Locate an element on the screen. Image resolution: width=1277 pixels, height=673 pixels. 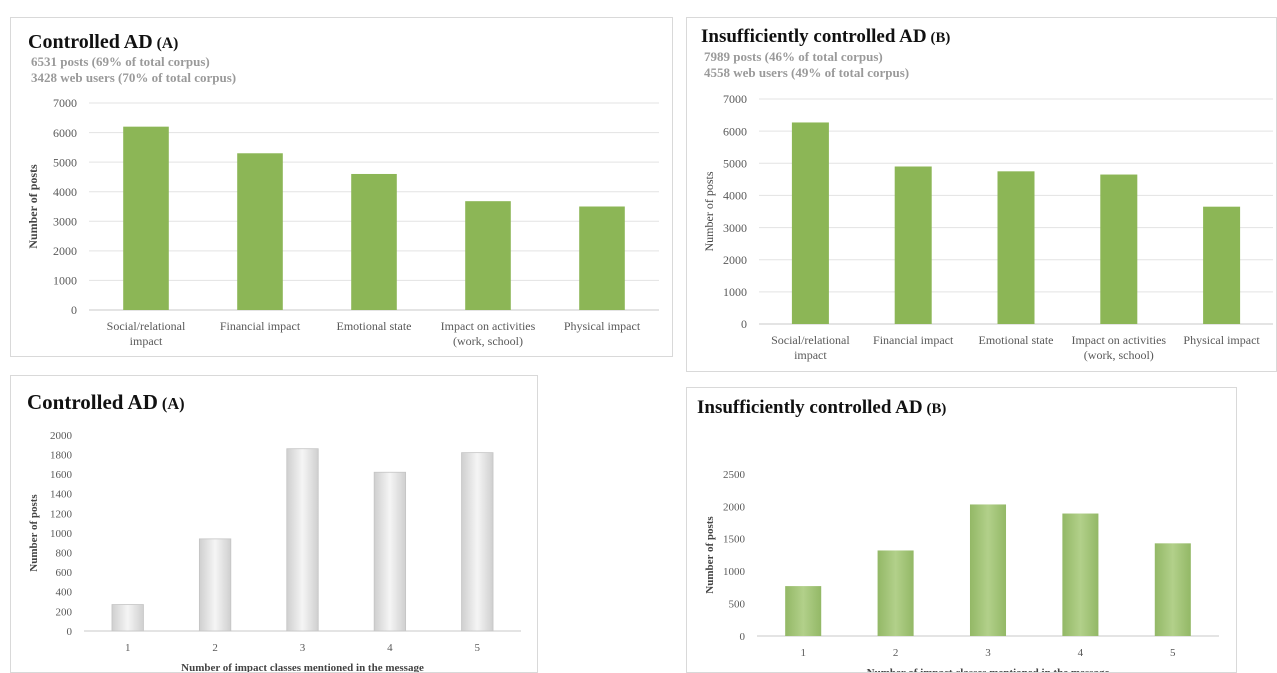
chart-subtitle-posts: 7989 posts (46% of total corpus) is located at coordinates (793, 56).